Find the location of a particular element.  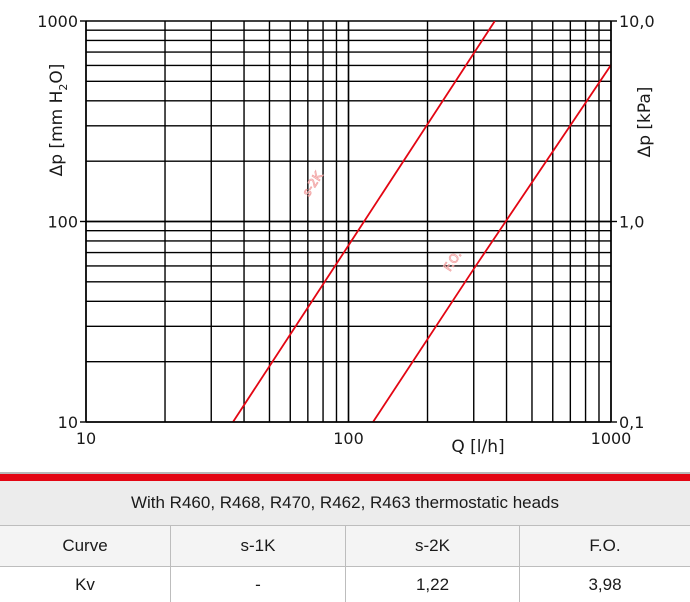

y-tick-label: 100 is located at coordinates (62, 222).